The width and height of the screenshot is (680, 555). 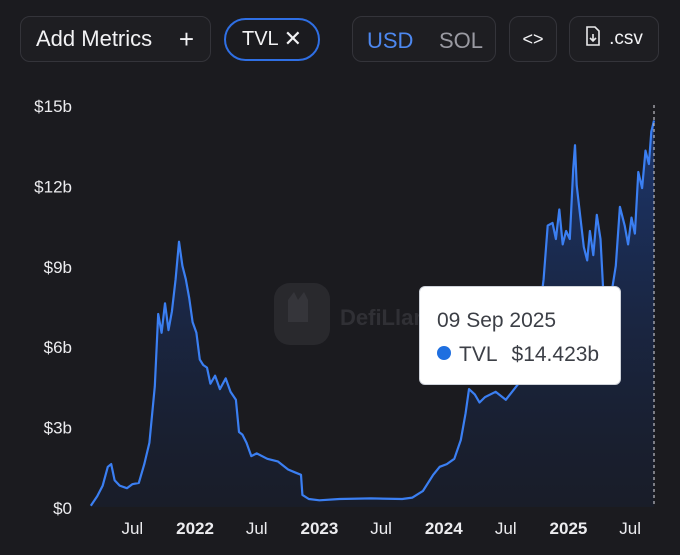 What do you see at coordinates (53, 186) in the screenshot?
I see `y-tick-label: $12b` at bounding box center [53, 186].